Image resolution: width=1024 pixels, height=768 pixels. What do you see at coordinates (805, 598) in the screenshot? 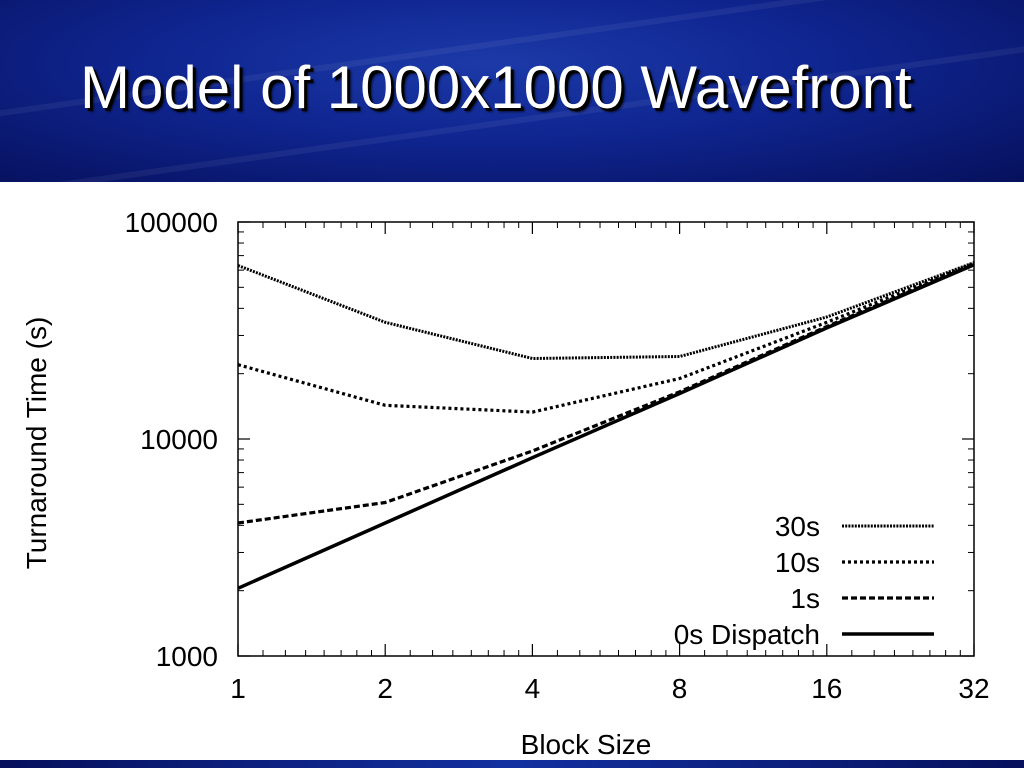
I see `legend-label: 1s` at bounding box center [805, 598].